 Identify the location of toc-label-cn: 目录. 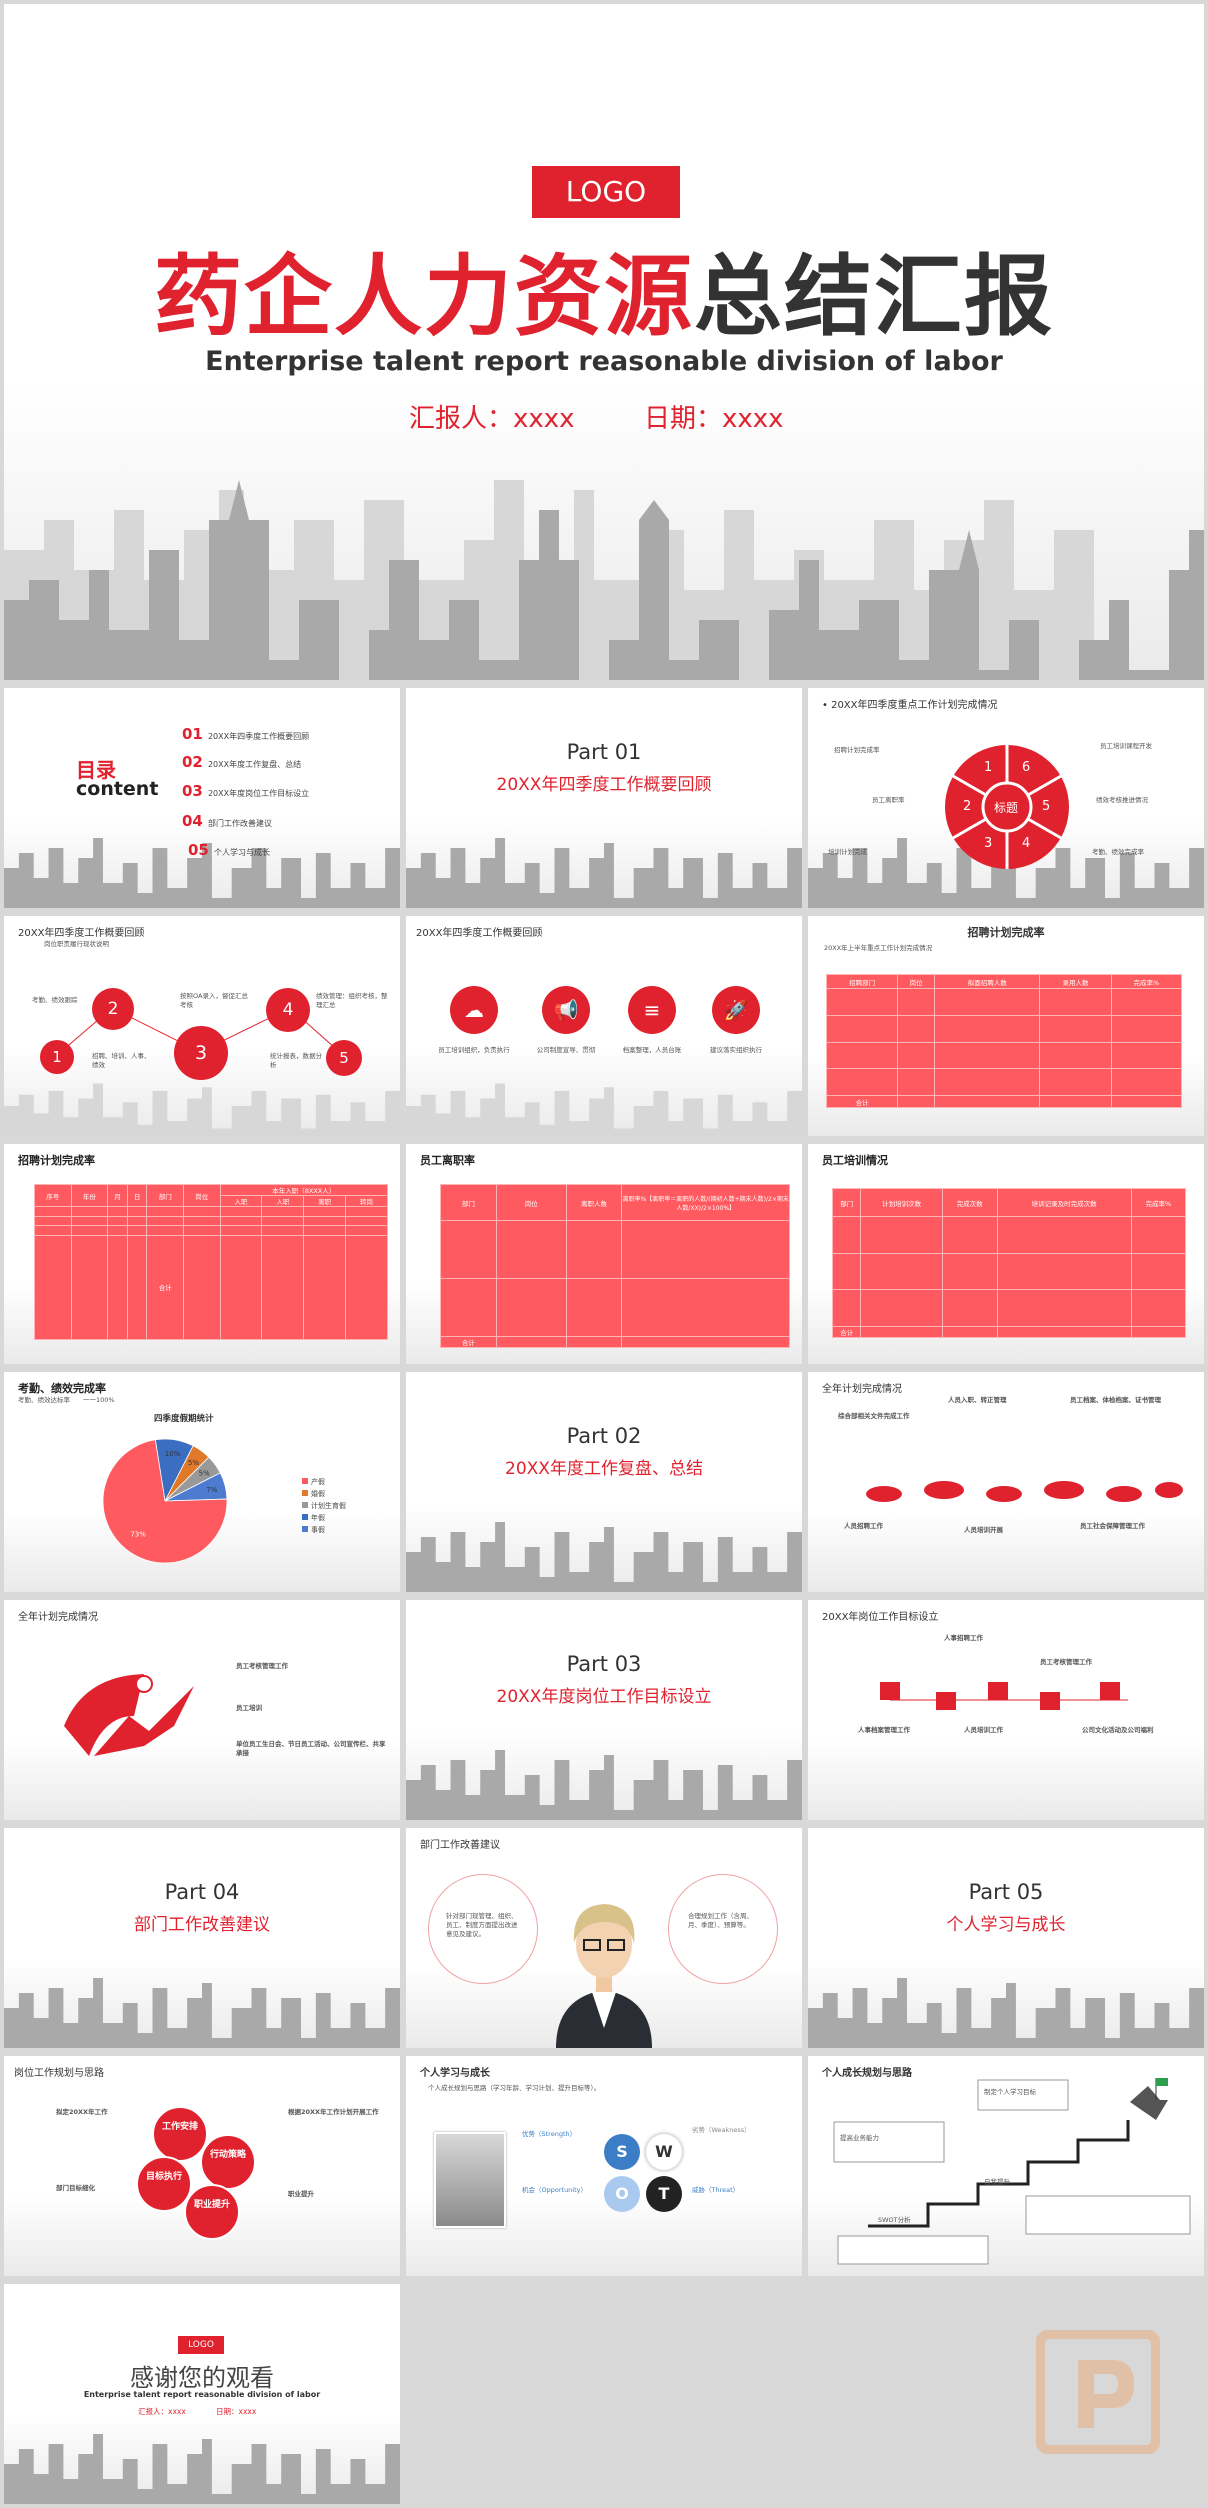
(96, 770).